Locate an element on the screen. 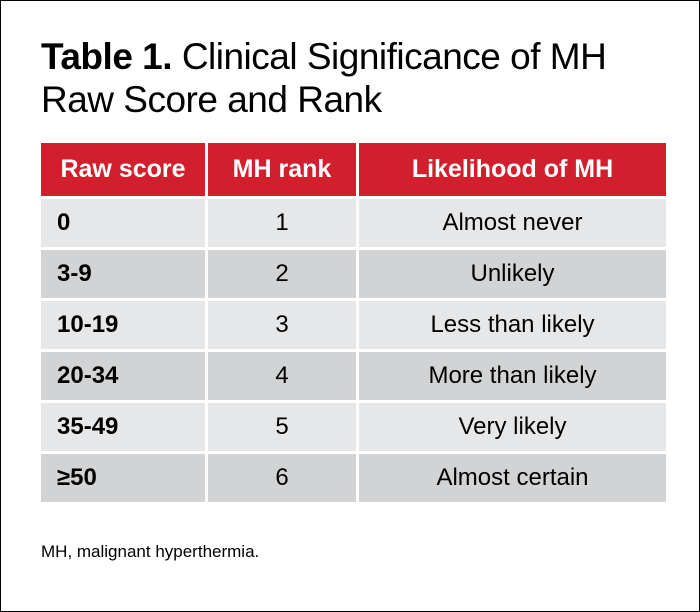  table-row: 35-49 5 Very likely is located at coordinates (353, 428).